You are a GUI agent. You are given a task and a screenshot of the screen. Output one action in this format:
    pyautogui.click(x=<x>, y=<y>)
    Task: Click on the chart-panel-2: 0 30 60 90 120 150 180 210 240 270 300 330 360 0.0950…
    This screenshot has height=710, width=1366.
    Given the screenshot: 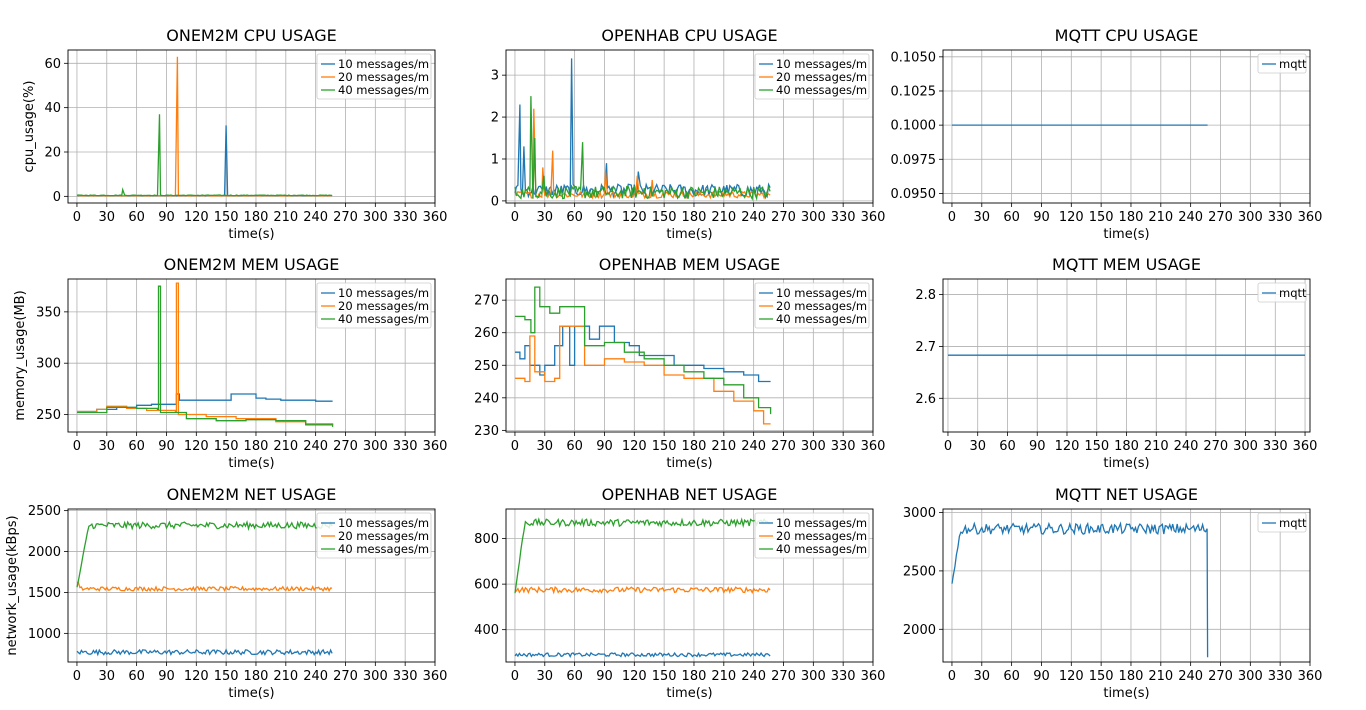 What is the action you would take?
    pyautogui.click(x=1107, y=134)
    